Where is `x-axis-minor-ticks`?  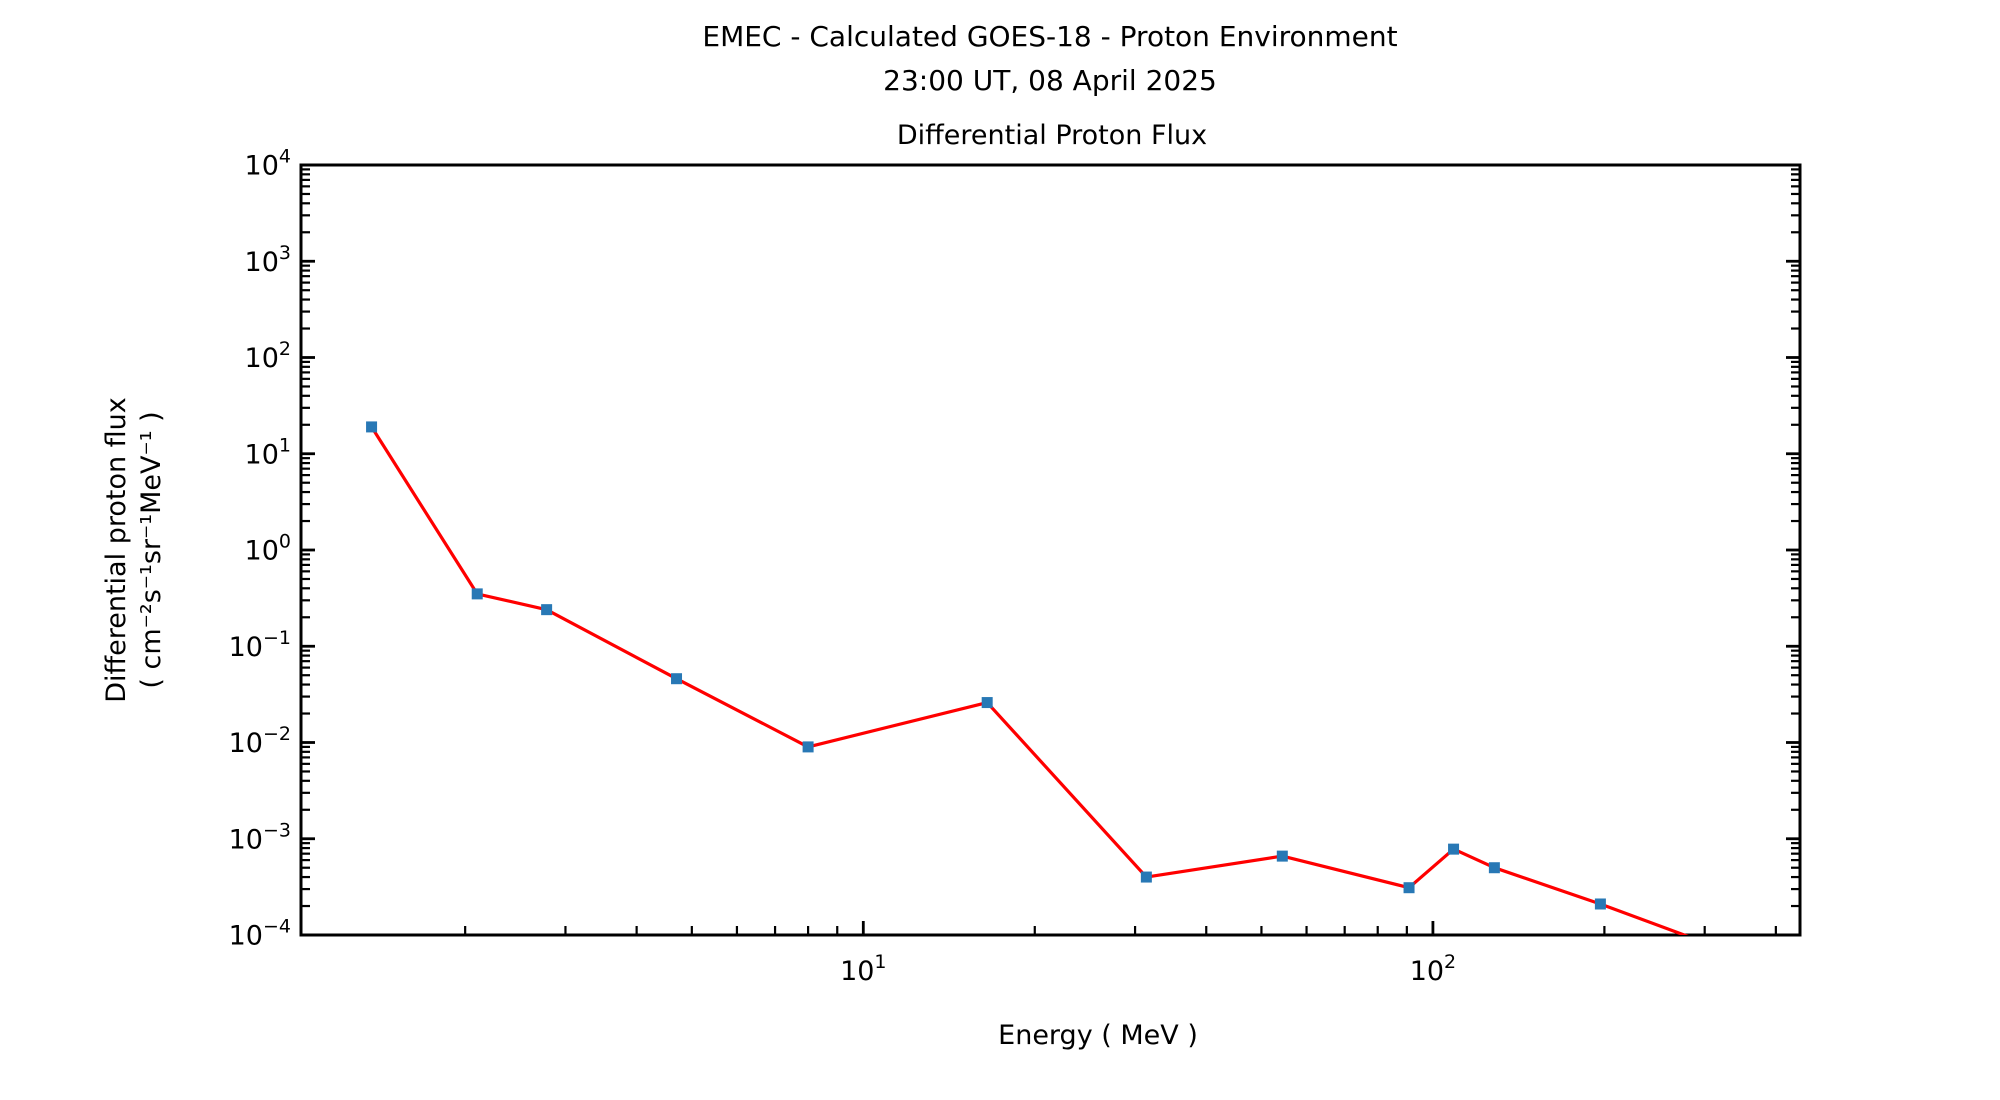 x-axis-minor-ticks is located at coordinates (1120, 930).